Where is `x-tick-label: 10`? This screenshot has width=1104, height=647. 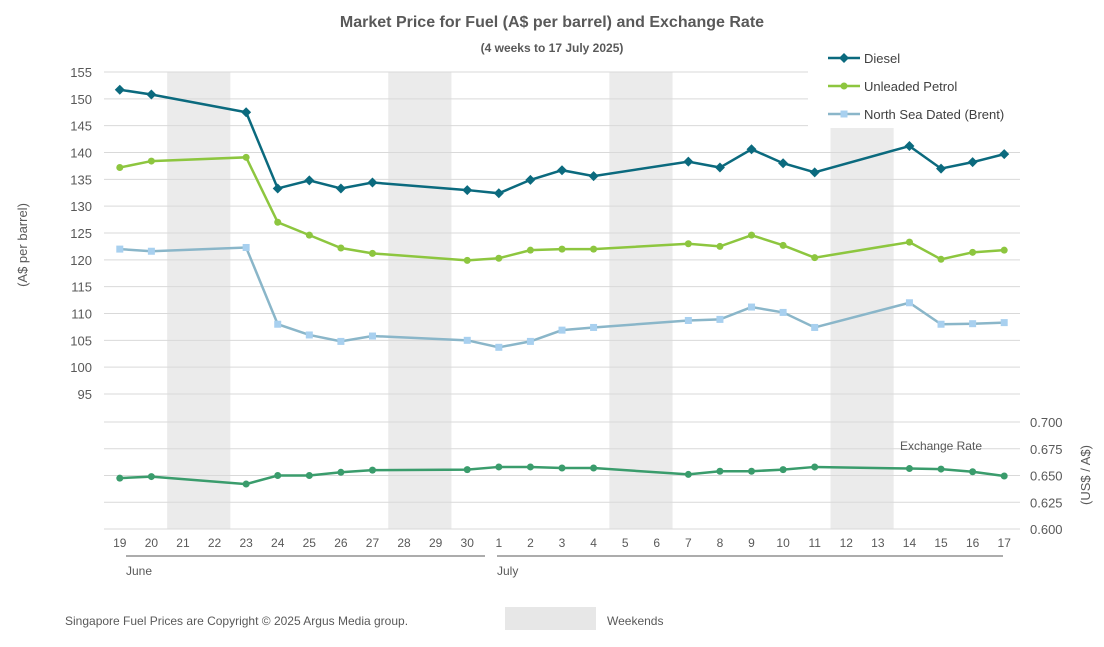 x-tick-label: 10 is located at coordinates (783, 543).